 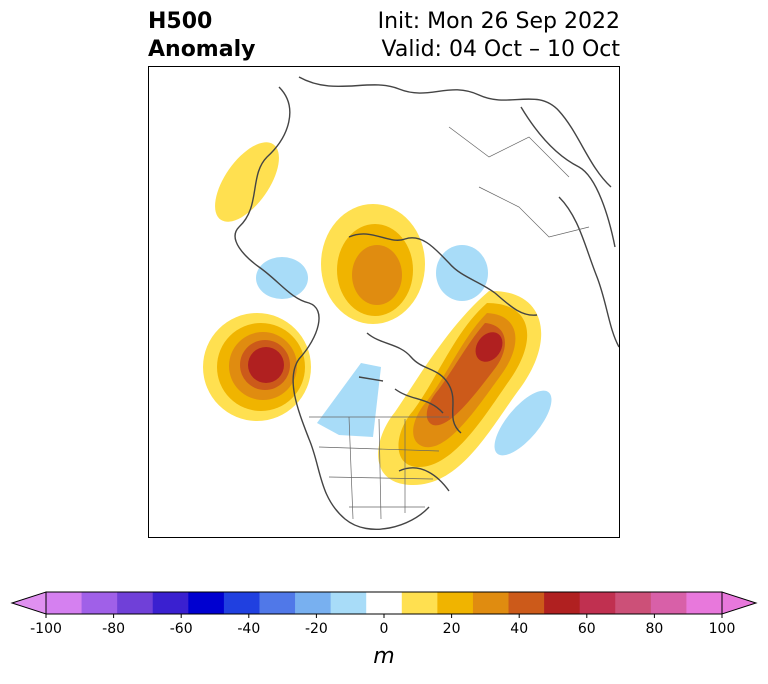 What do you see at coordinates (373, 264) in the screenshot?
I see `anomaly-arctic` at bounding box center [373, 264].